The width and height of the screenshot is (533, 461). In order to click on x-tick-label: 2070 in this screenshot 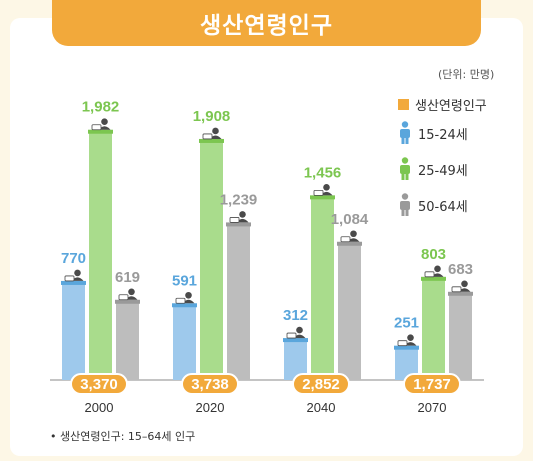, I will do `click(432, 407)`.